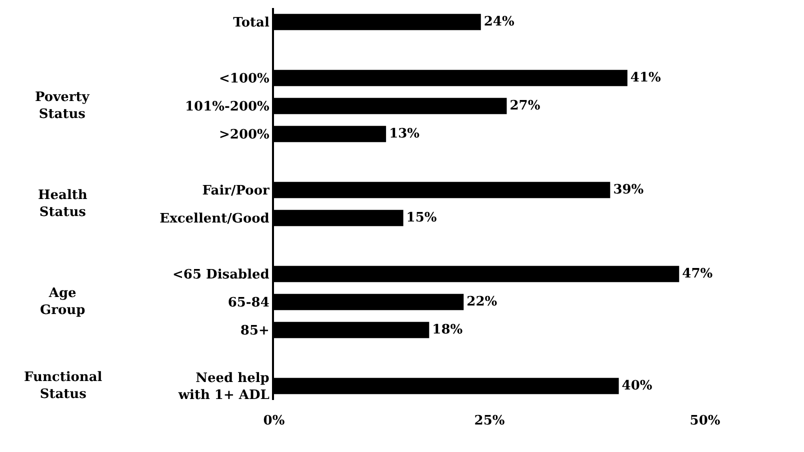  Describe the element at coordinates (490, 421) in the screenshot. I see `x-tick-label: 25%` at that location.